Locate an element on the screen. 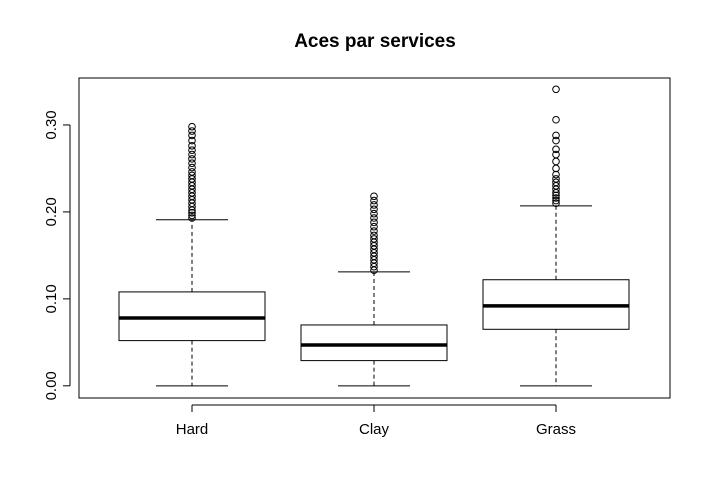 This screenshot has height=497, width=711. box-iqr is located at coordinates (374, 343).